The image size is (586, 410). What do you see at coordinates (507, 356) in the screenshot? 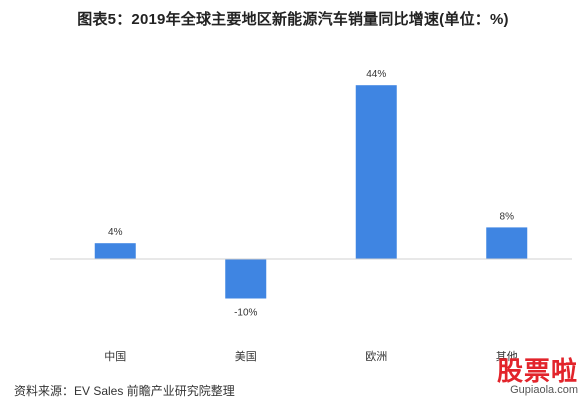
I see `category-label-3: 其他` at bounding box center [507, 356].